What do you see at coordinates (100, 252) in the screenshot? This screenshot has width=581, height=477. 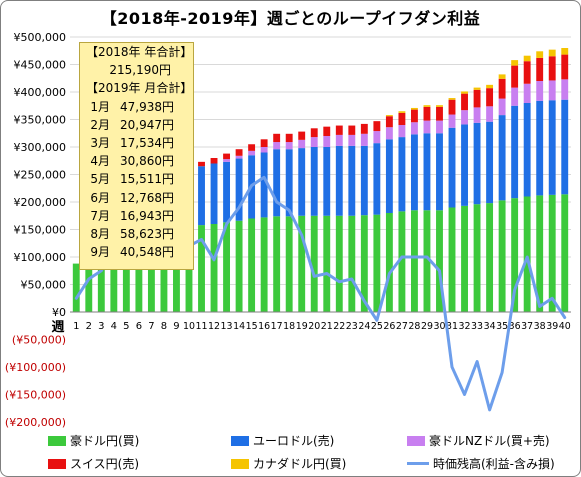 I see `month-label: 9月` at bounding box center [100, 252].